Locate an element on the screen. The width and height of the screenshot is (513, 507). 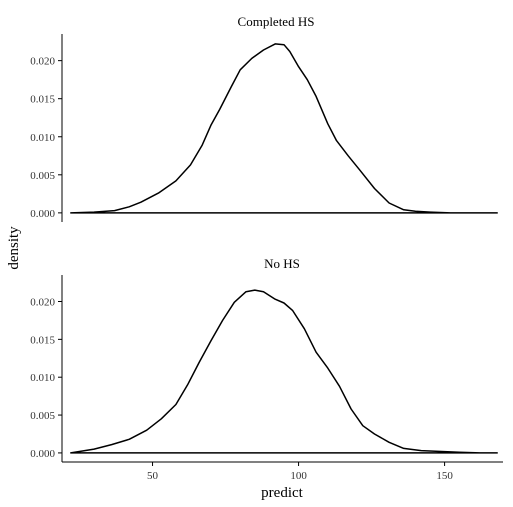
x-tick-label: 100 is located at coordinates (298, 476).